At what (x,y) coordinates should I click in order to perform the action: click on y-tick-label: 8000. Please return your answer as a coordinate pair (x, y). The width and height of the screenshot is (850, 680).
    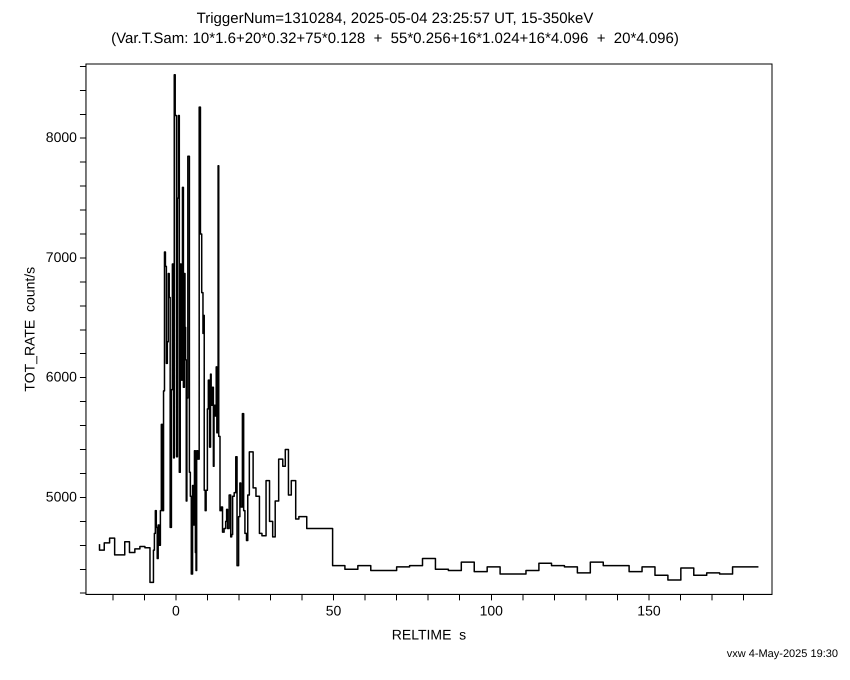
    Looking at the image, I should click on (62, 137).